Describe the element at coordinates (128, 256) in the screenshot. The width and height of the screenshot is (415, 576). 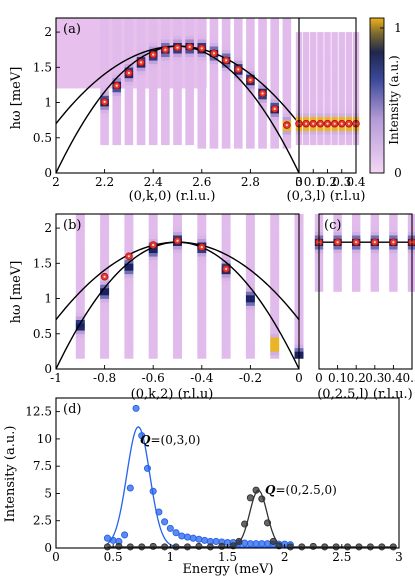
I see `marker-highlight` at that location.